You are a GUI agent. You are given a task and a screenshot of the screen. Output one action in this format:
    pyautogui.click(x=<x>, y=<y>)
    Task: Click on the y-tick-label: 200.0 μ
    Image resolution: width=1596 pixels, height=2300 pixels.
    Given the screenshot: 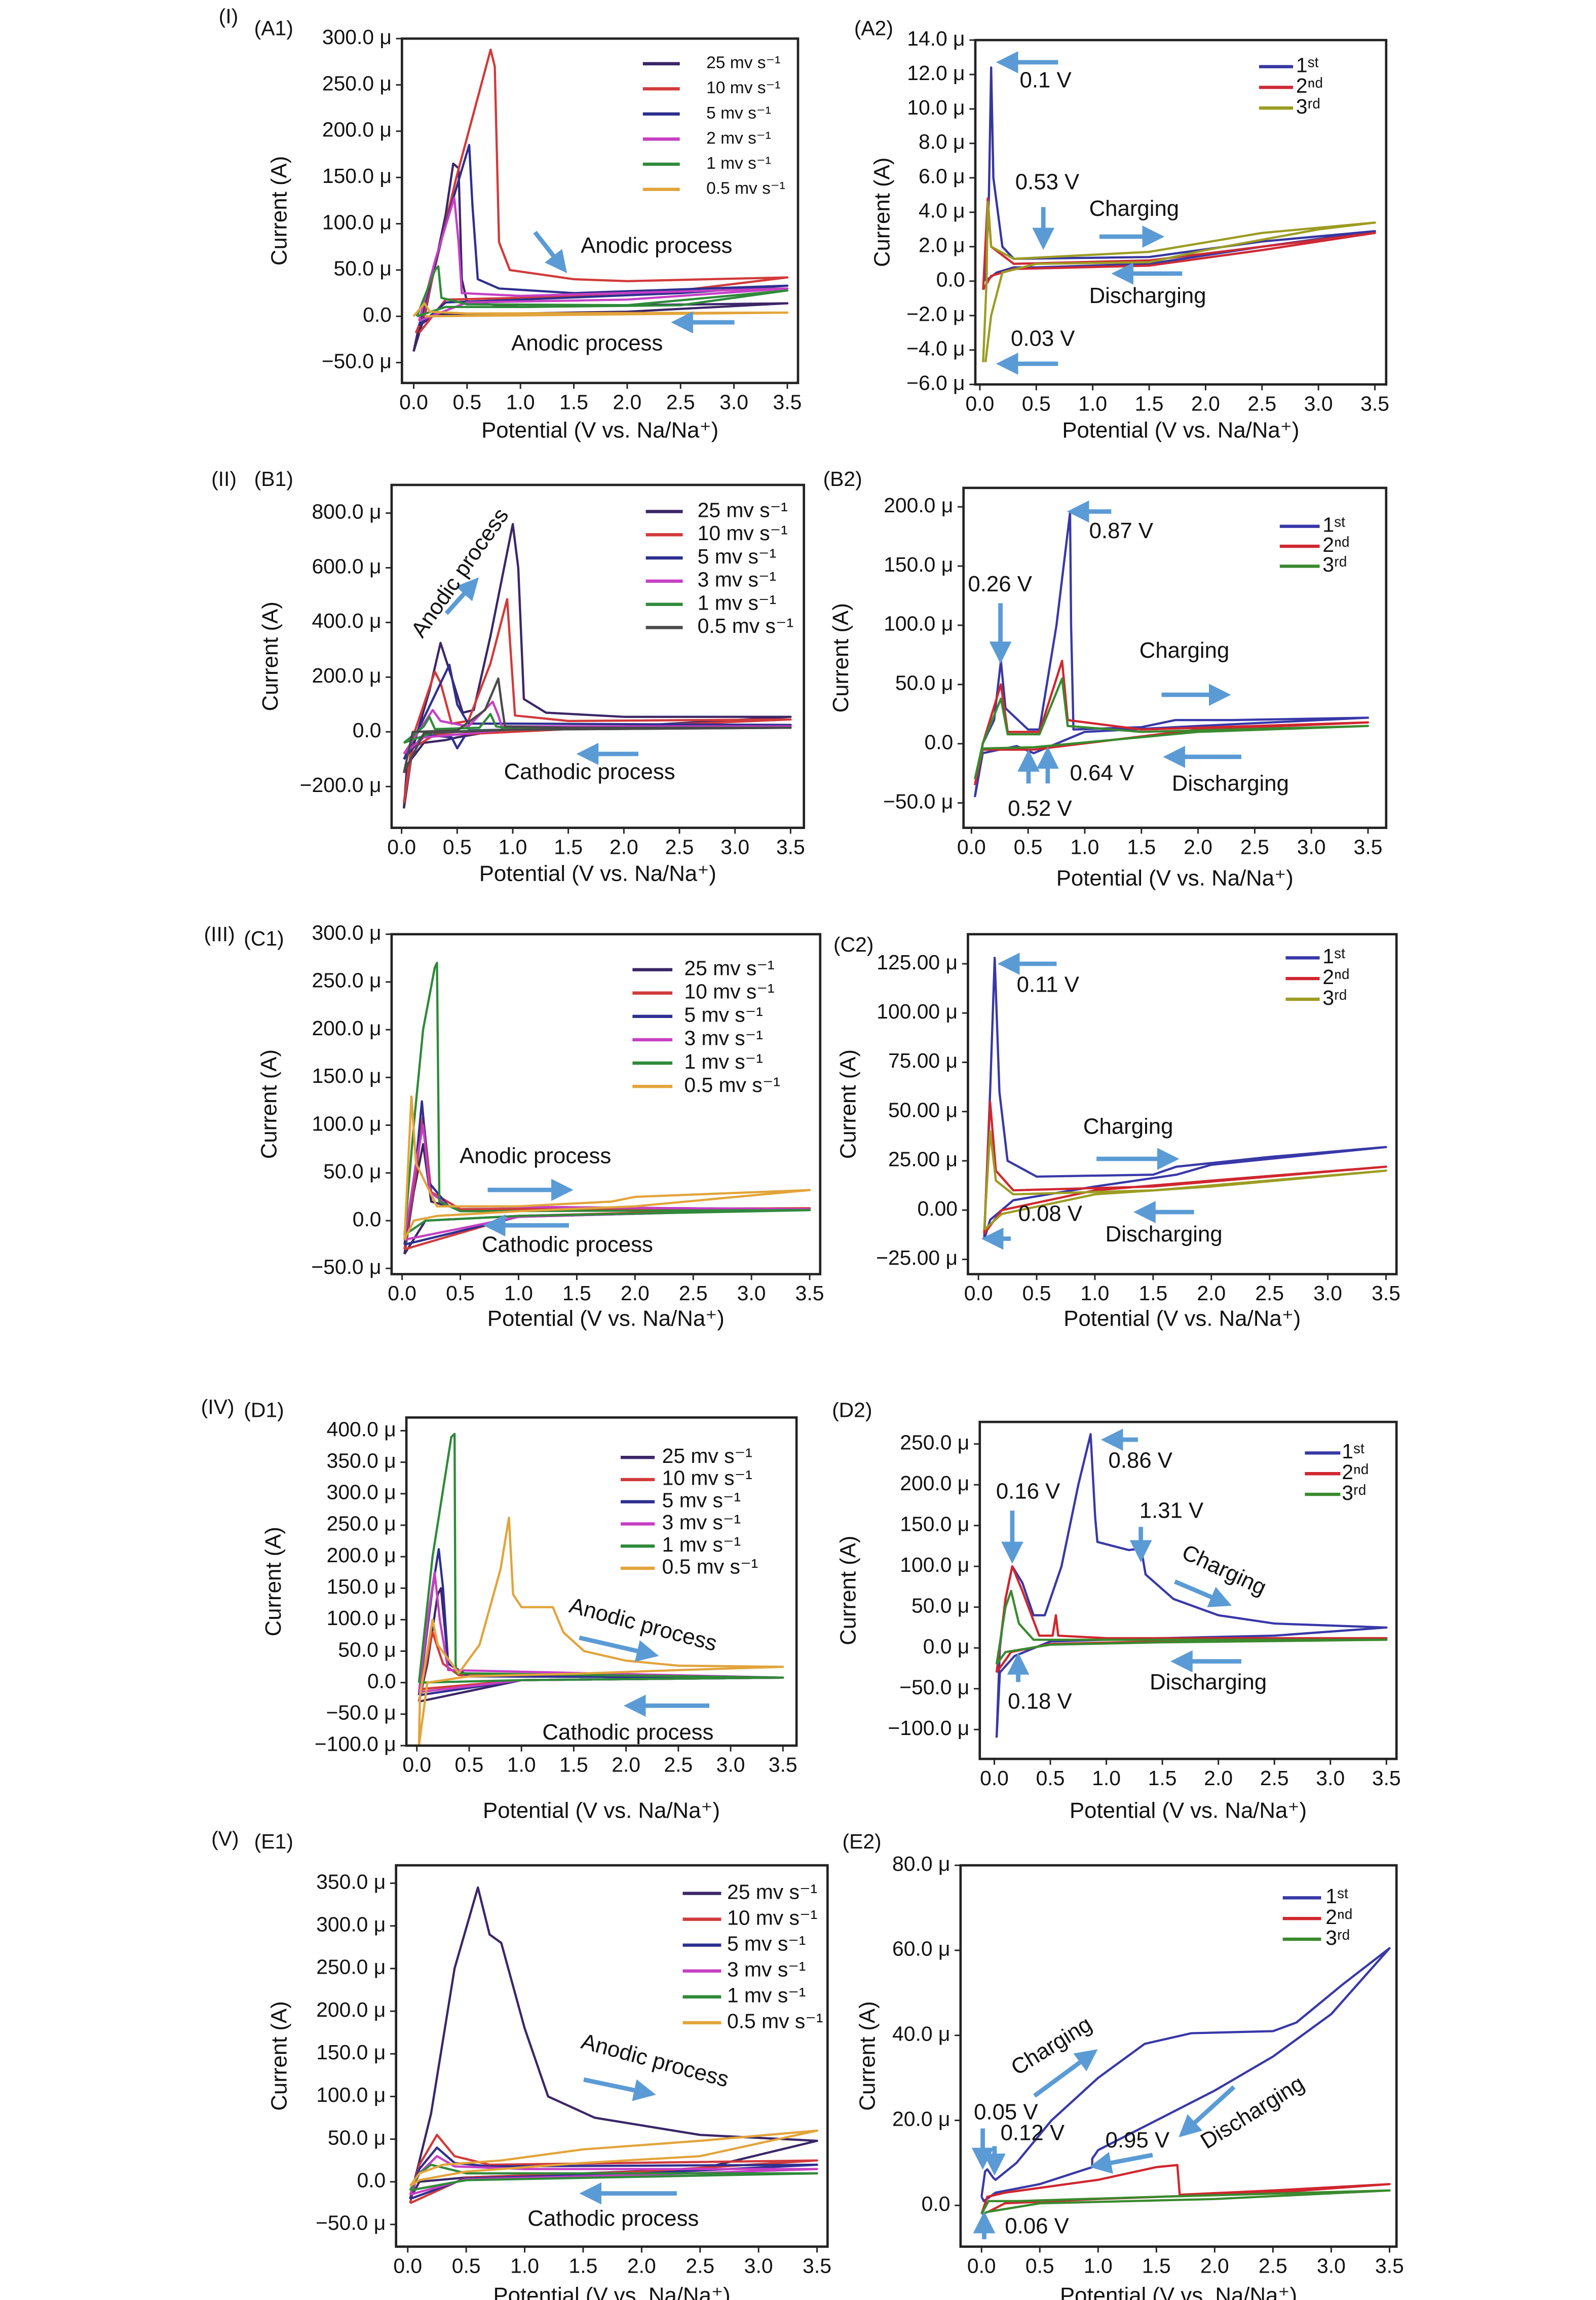 What is the action you would take?
    pyautogui.click(x=351, y=2009)
    